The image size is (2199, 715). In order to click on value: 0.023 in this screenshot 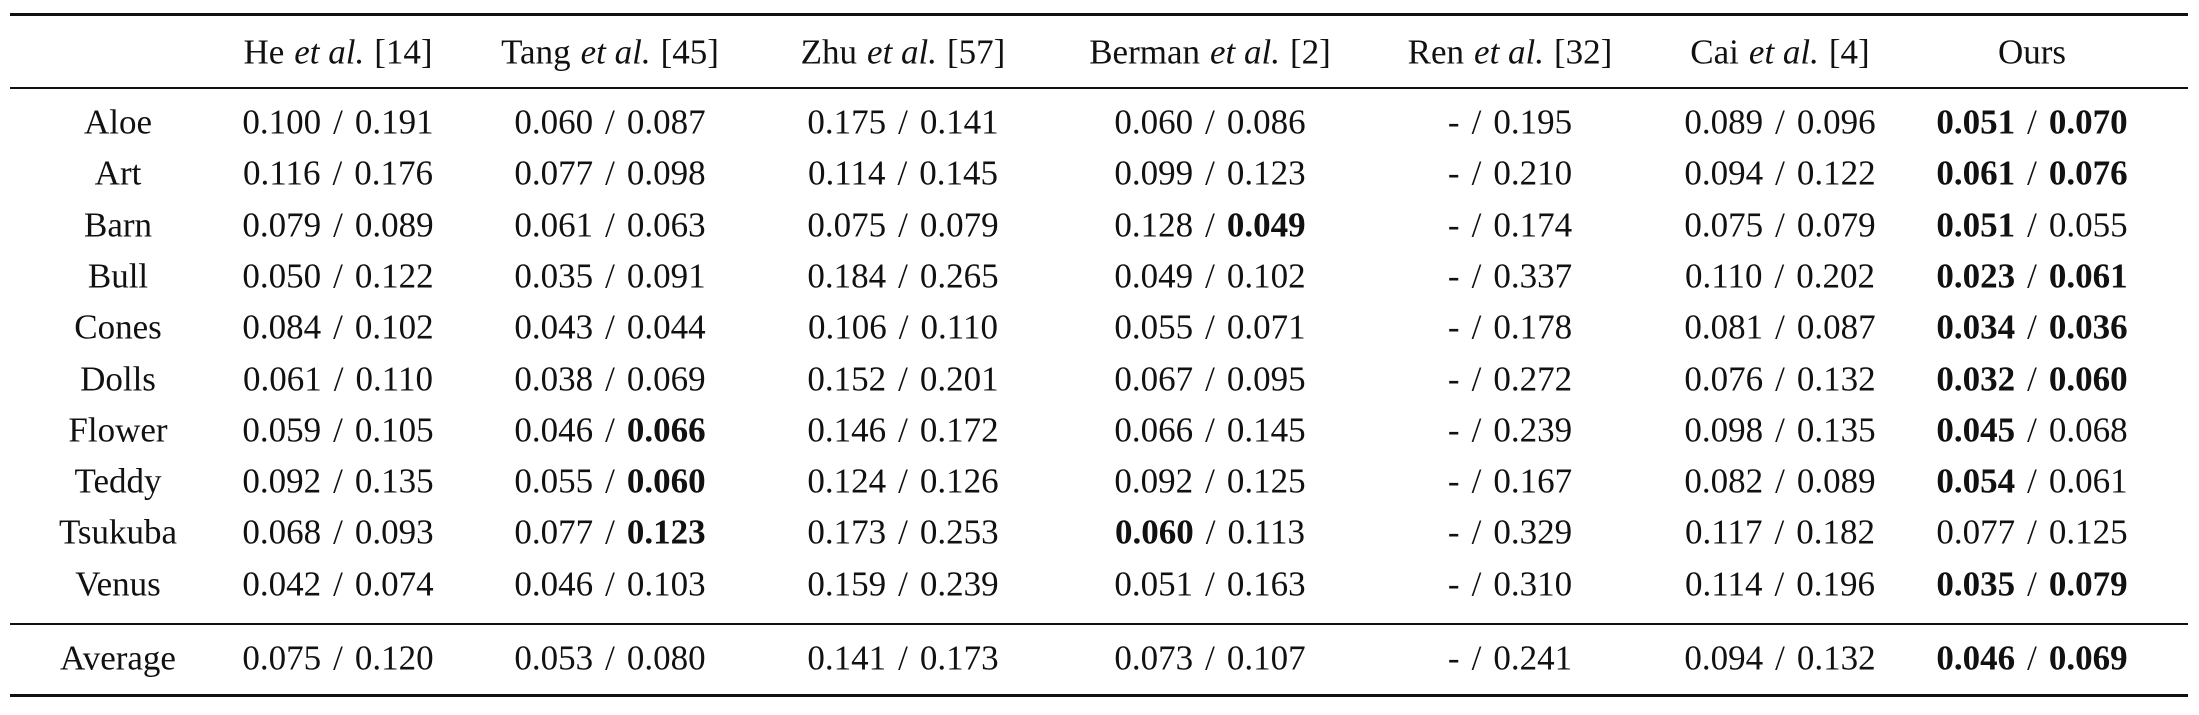, I will do `click(1976, 276)`.